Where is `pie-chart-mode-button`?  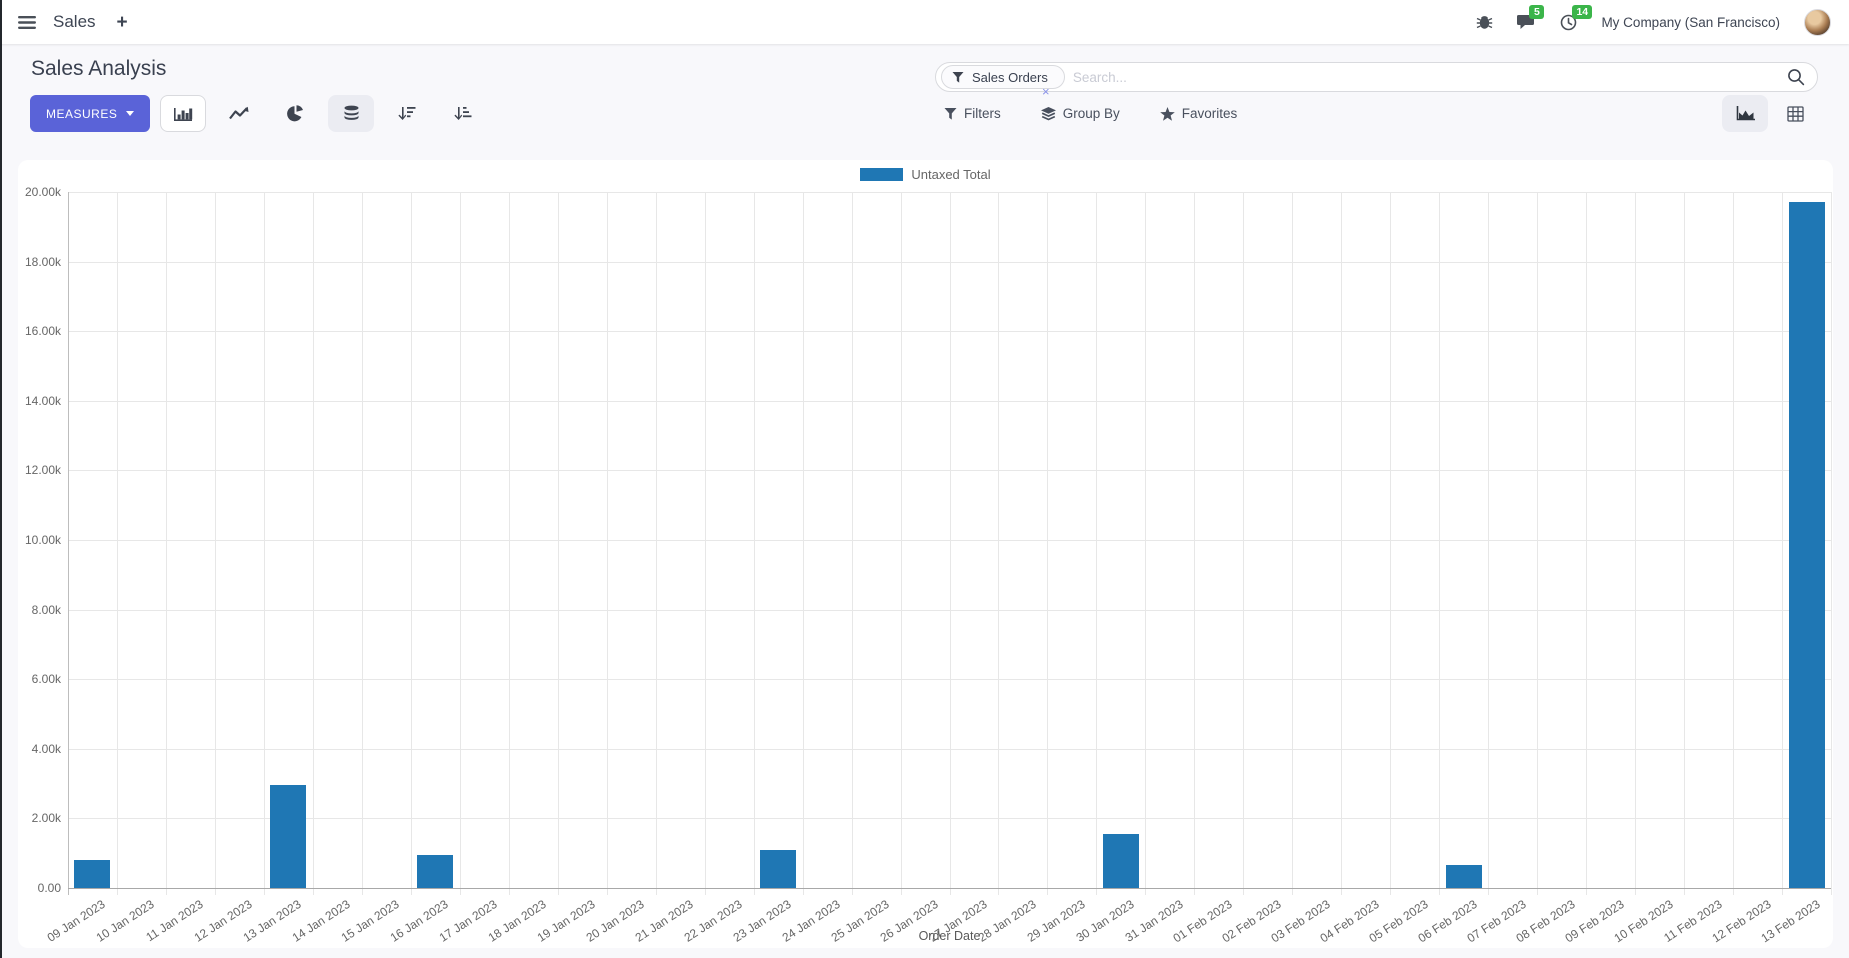
pie-chart-mode-button is located at coordinates (295, 113).